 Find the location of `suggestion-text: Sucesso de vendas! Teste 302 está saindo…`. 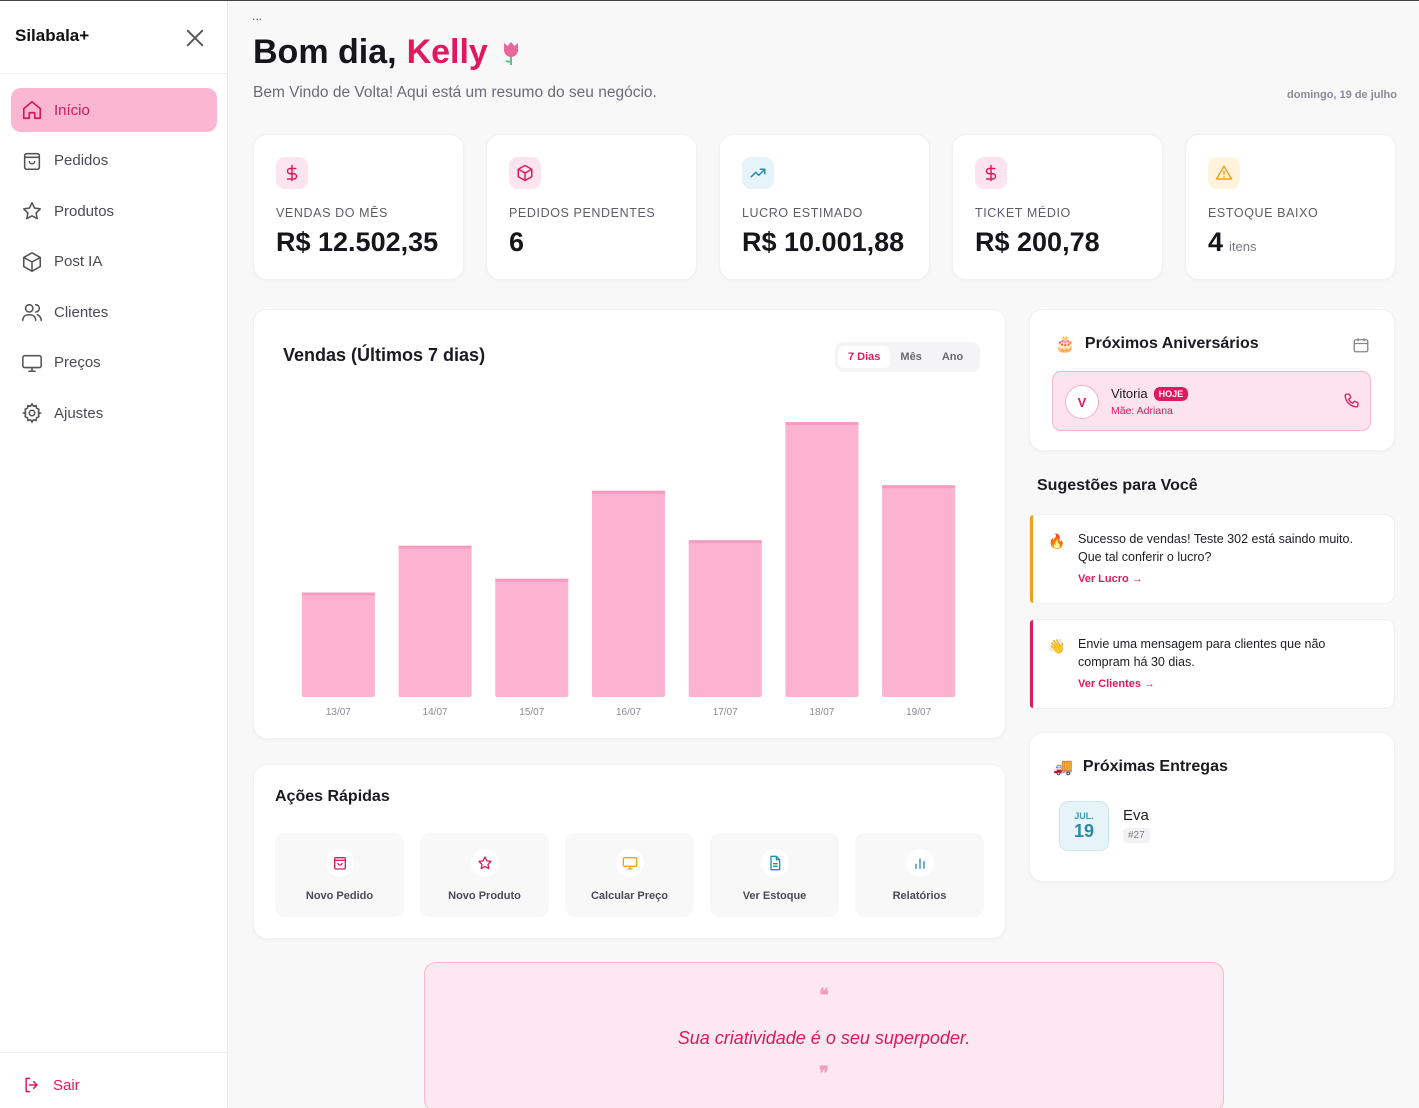

suggestion-text: Sucesso de vendas! Teste 302 está saindo… is located at coordinates (1215, 548).